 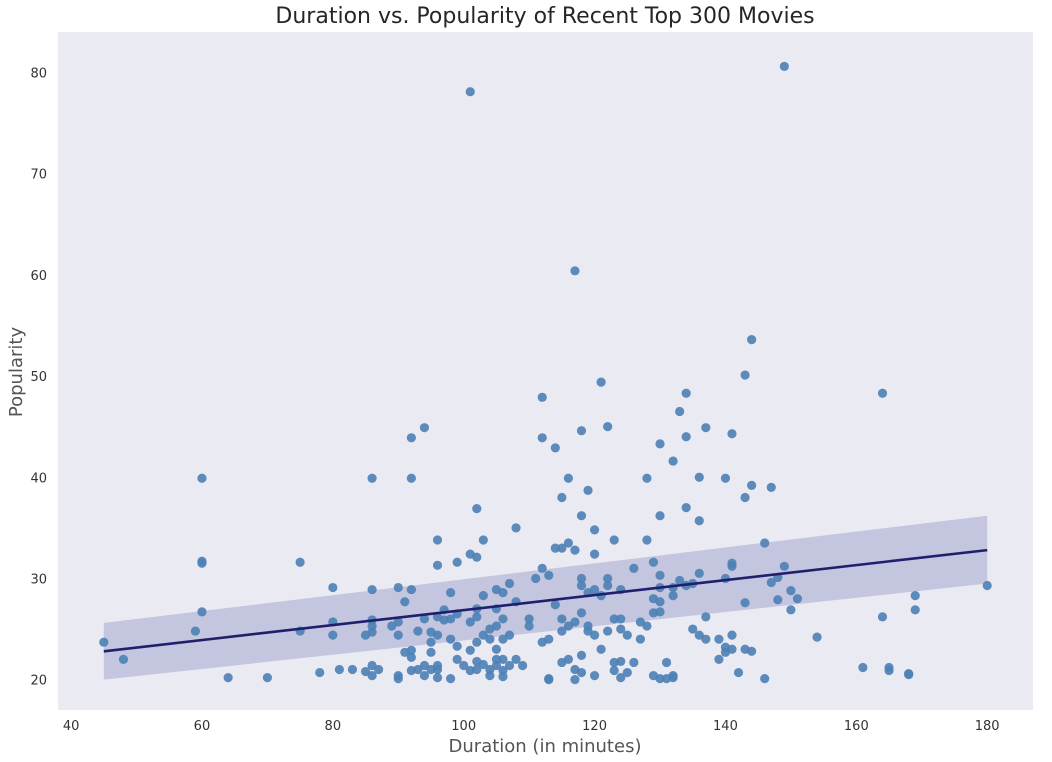 I want to click on y-tick-label: 50, so click(x=38, y=377).